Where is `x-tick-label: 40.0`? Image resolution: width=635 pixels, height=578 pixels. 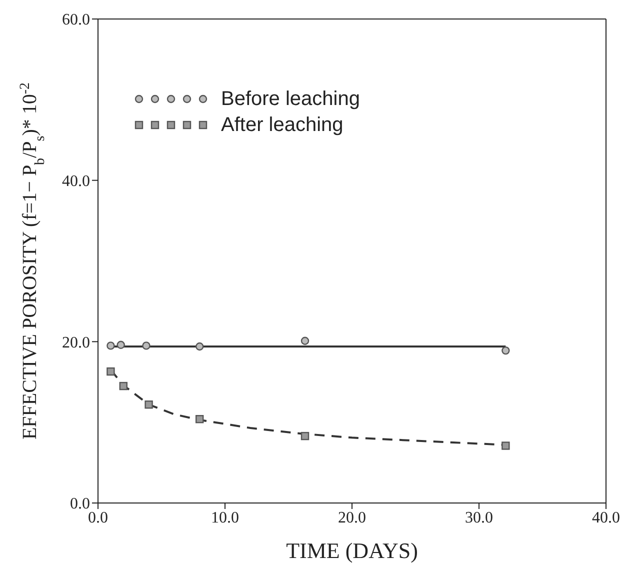
x-tick-label: 40.0 is located at coordinates (606, 517).